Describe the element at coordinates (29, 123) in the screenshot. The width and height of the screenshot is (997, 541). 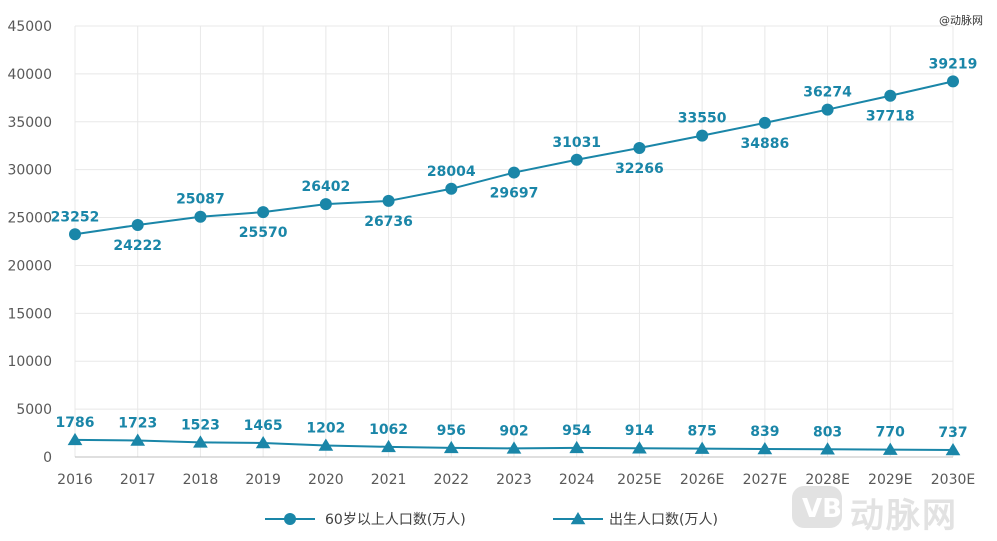
I see `y-tick-label: 35000` at that location.